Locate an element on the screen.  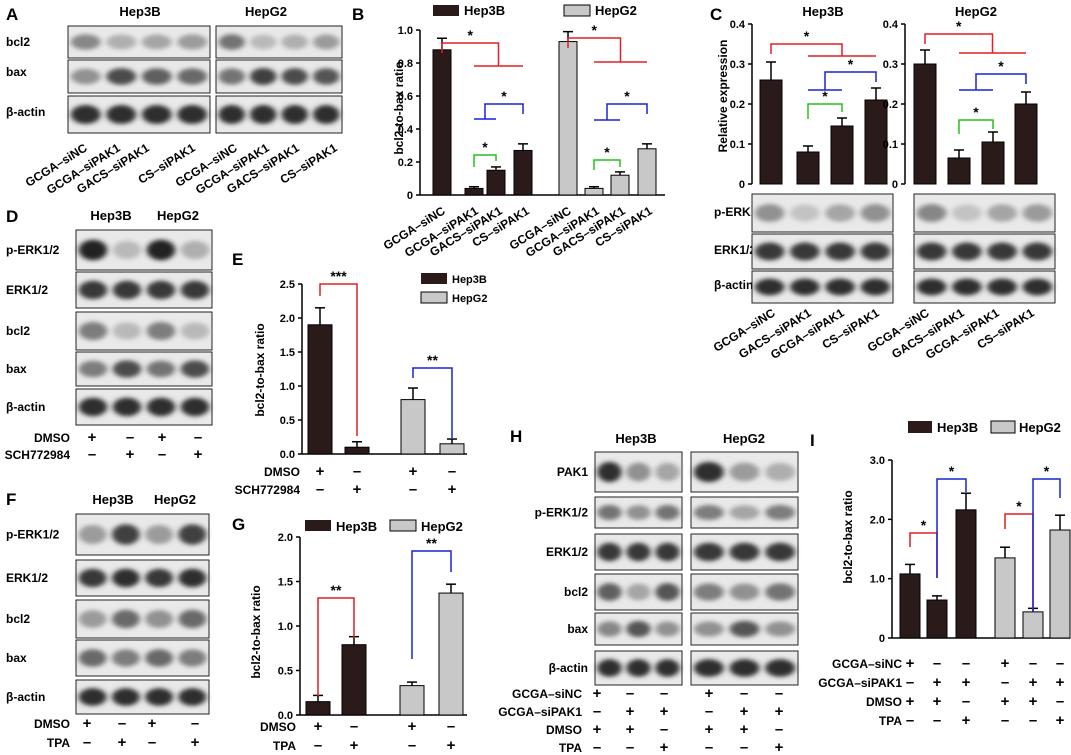
bracket-c1-red: * is located at coordinates (823, 42).